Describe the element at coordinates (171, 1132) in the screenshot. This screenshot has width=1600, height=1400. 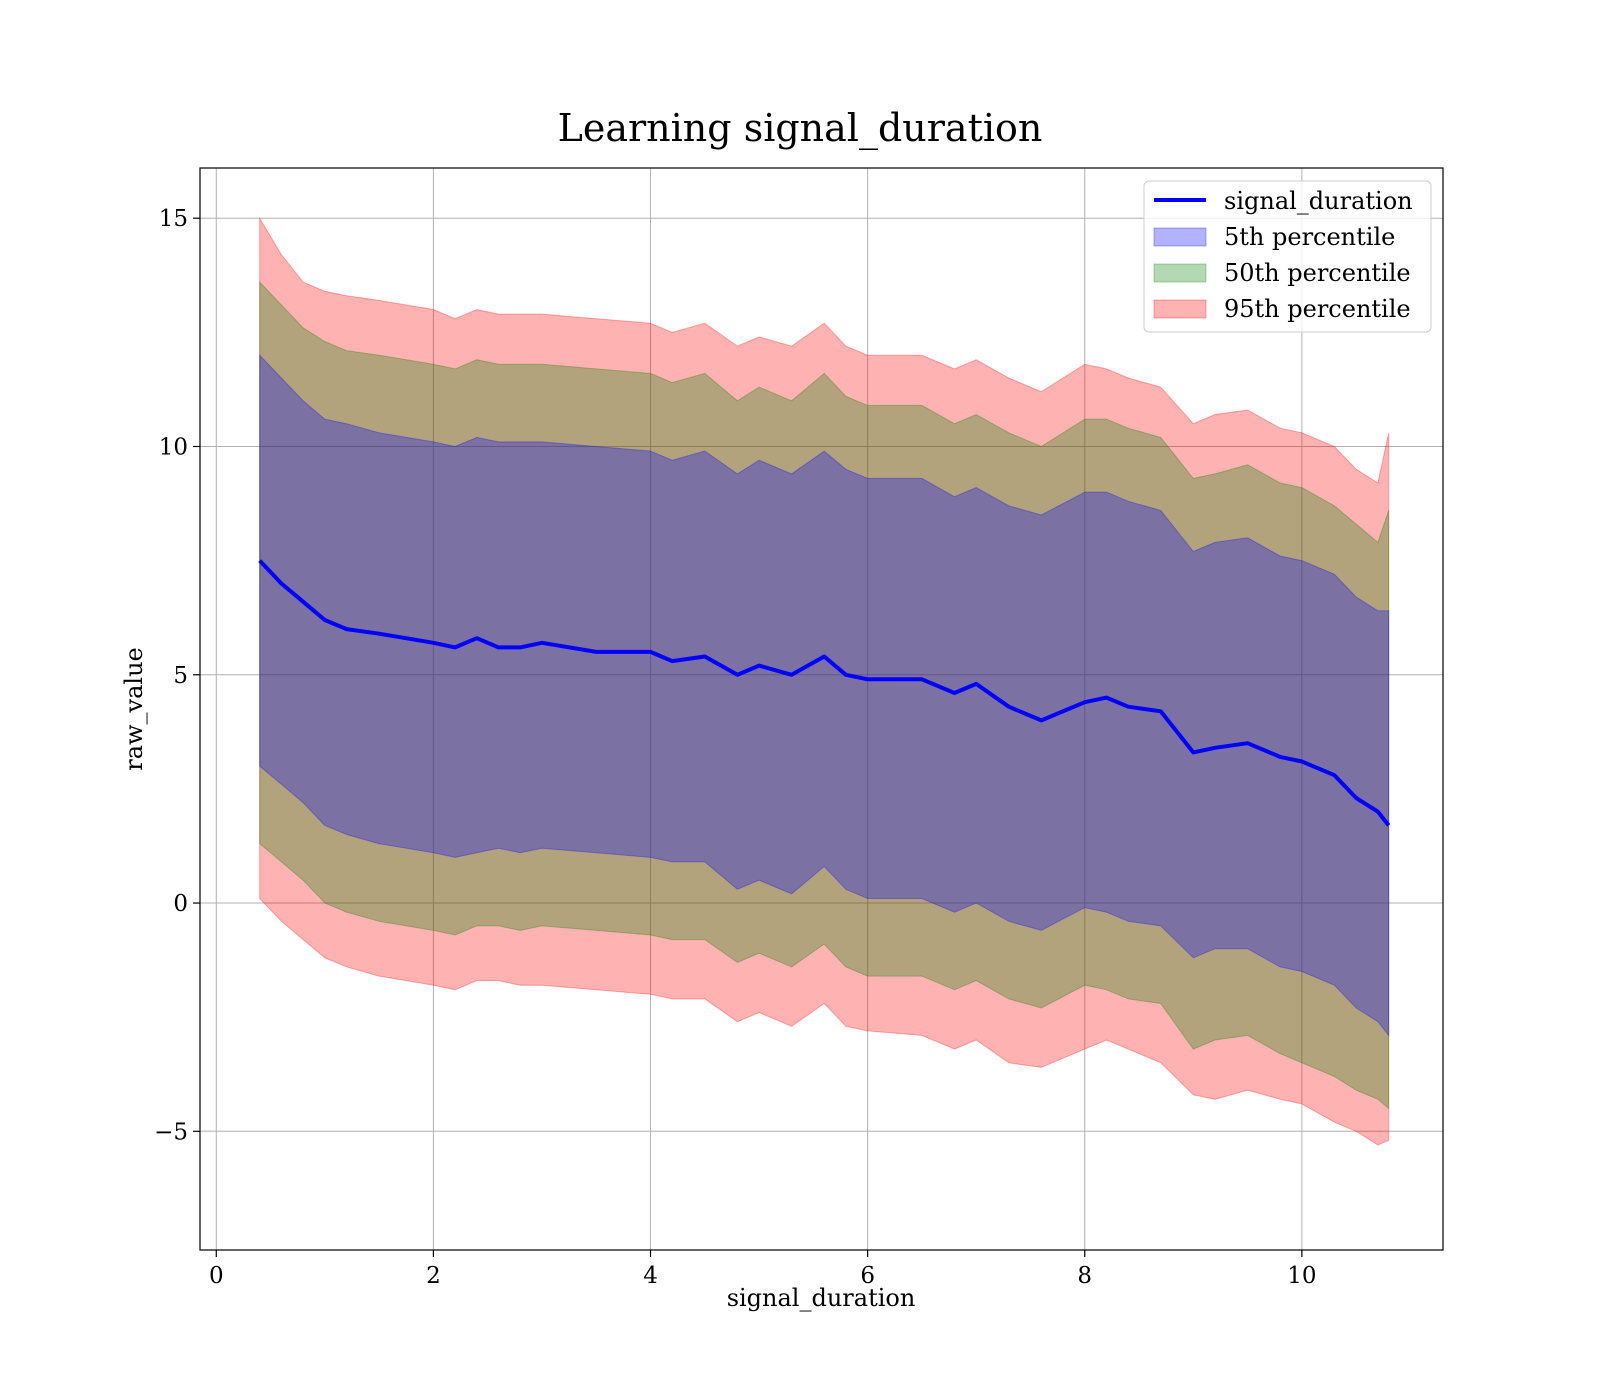
I see `y-tick-label: −5` at that location.